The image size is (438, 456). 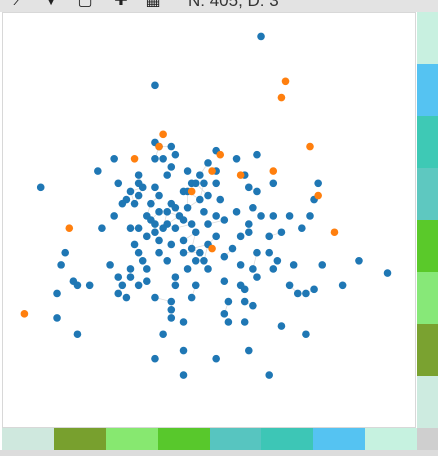 I want to click on zoom-box-icon: ▢, so click(x=85, y=4).